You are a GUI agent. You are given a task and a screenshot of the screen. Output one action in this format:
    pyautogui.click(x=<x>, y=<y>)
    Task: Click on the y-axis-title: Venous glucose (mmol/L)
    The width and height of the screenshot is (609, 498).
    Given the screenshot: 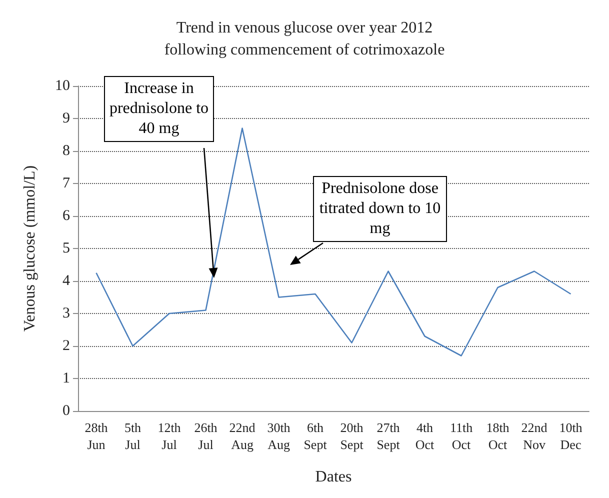 What is the action you would take?
    pyautogui.click(x=30, y=248)
    